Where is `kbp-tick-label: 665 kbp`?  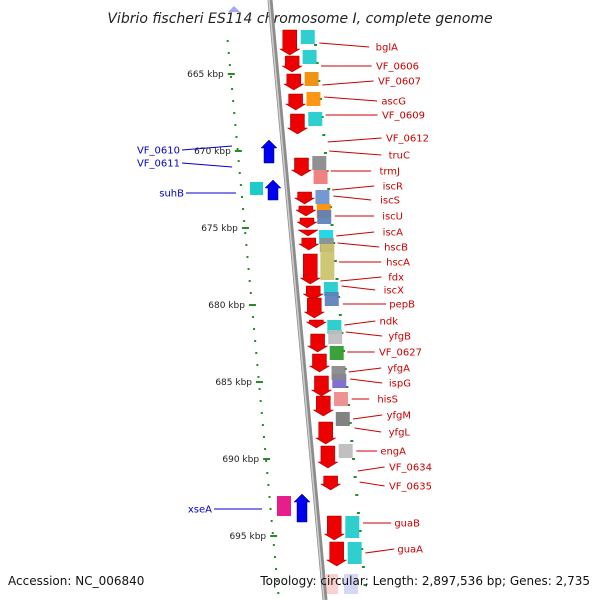 kbp-tick-label: 665 kbp is located at coordinates (205, 75).